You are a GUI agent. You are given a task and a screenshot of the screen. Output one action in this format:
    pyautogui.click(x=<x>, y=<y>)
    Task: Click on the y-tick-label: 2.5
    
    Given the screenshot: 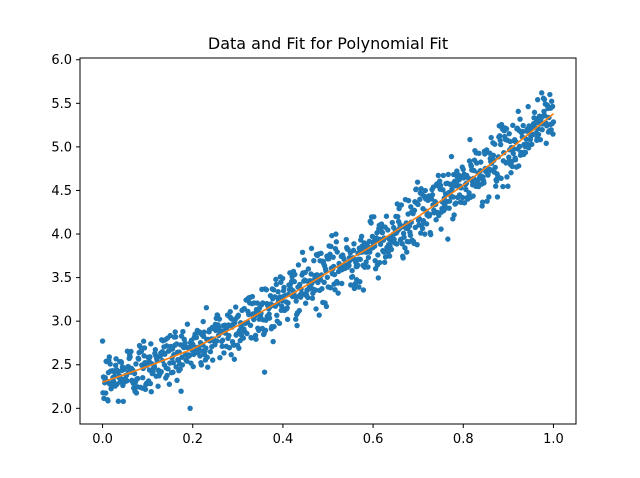 What is the action you would take?
    pyautogui.click(x=61, y=365)
    